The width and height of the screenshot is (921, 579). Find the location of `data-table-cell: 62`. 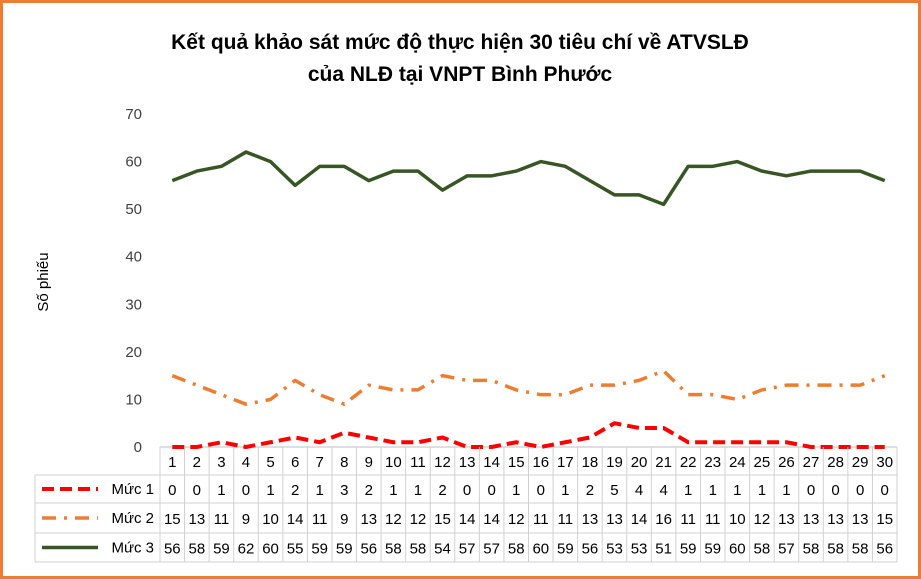

data-table-cell: 62 is located at coordinates (246, 549).